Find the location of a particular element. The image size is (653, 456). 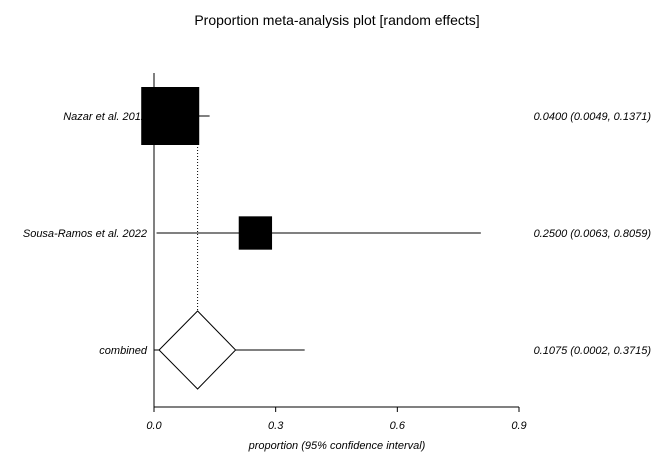

x-axis-label: proportion (95% confidence interval) is located at coordinates (337, 446).